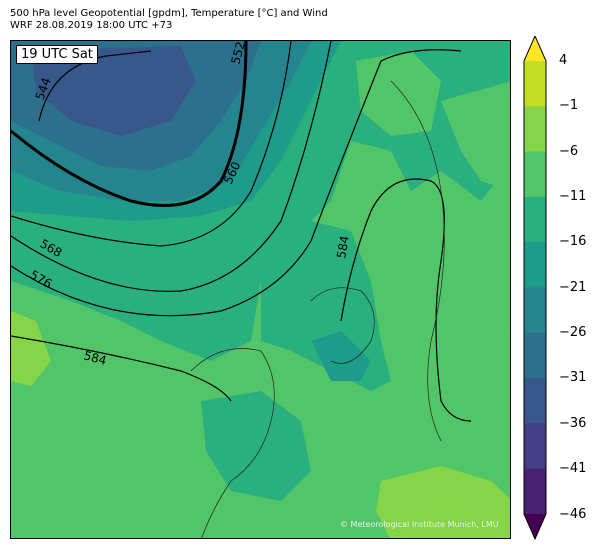 The image size is (599, 552). What do you see at coordinates (417, 261) in the screenshot?
I see `border-east` at bounding box center [417, 261].